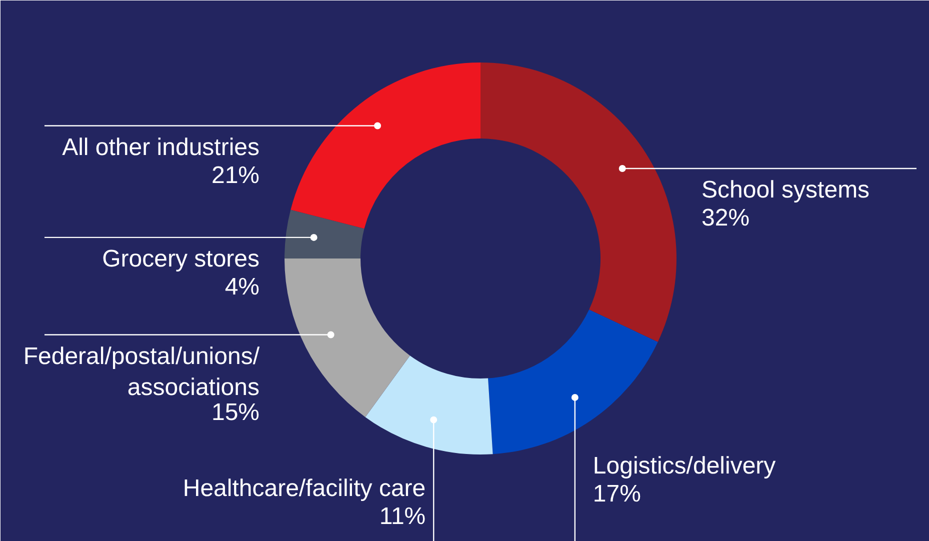 Image resolution: width=929 pixels, height=541 pixels. Describe the element at coordinates (161, 147) in the screenshot. I see `slice-label: All other industries` at that location.